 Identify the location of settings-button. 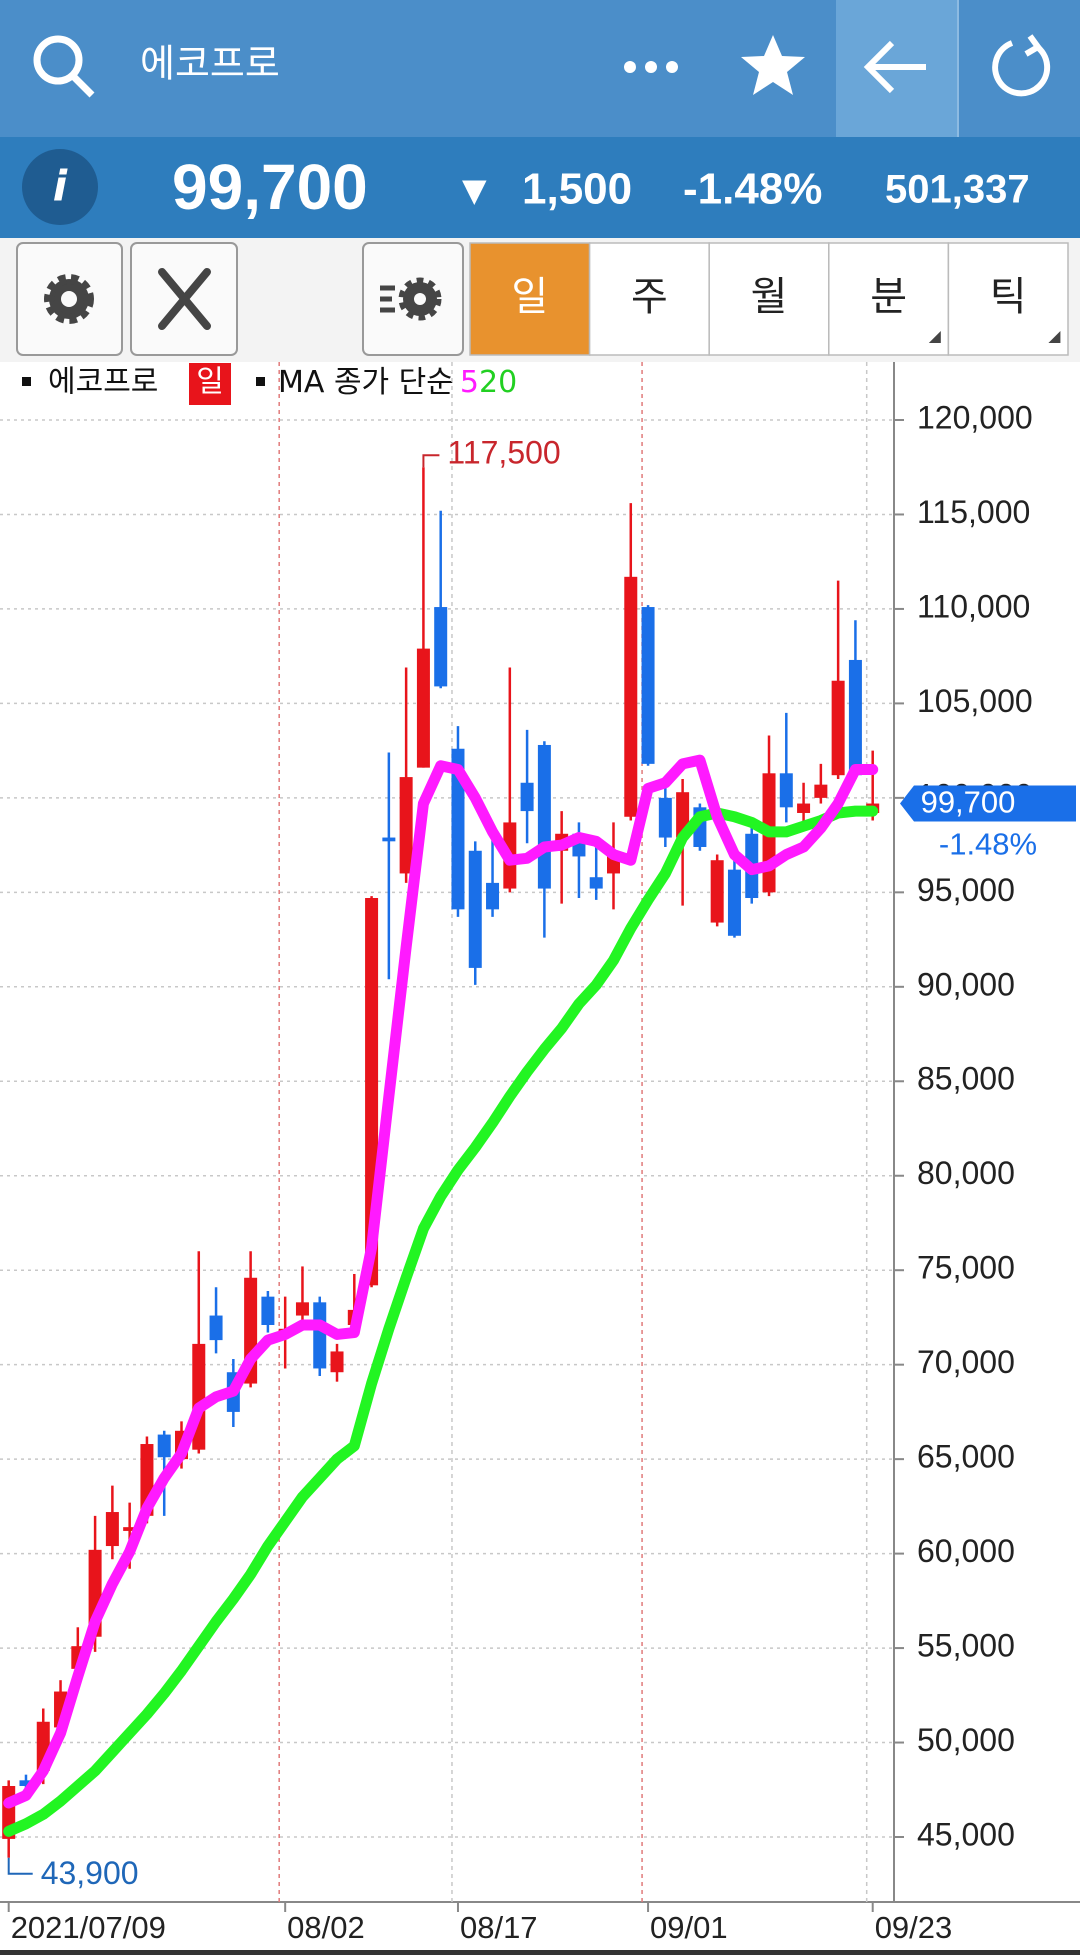
(69, 299).